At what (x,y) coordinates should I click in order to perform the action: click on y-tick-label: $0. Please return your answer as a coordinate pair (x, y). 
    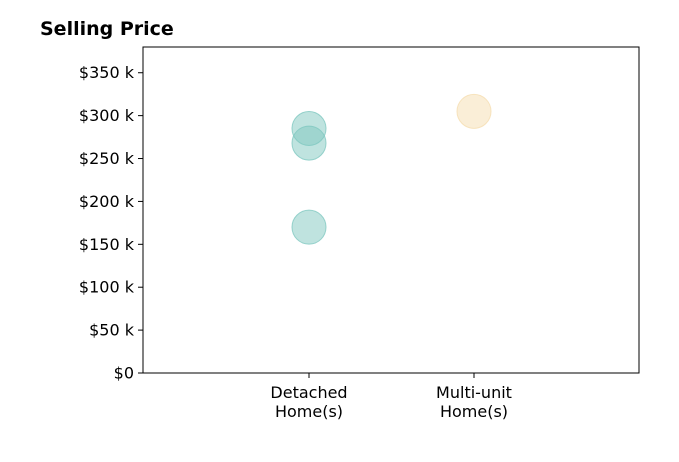
    Looking at the image, I should click on (124, 373).